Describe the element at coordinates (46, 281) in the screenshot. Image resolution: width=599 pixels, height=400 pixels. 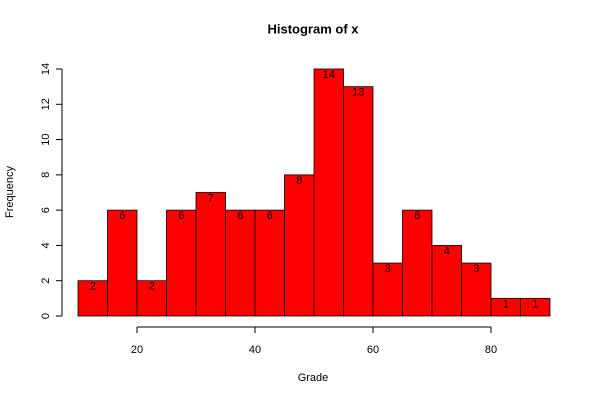
I see `y-tick-label: 2` at that location.